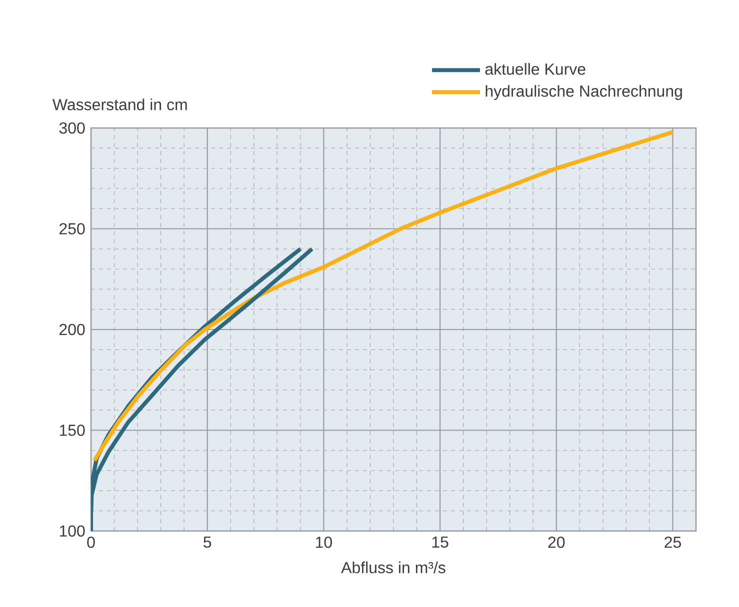 The height and width of the screenshot is (607, 739). I want to click on x-axis-title: Abfluss in m³/s, so click(393, 568).